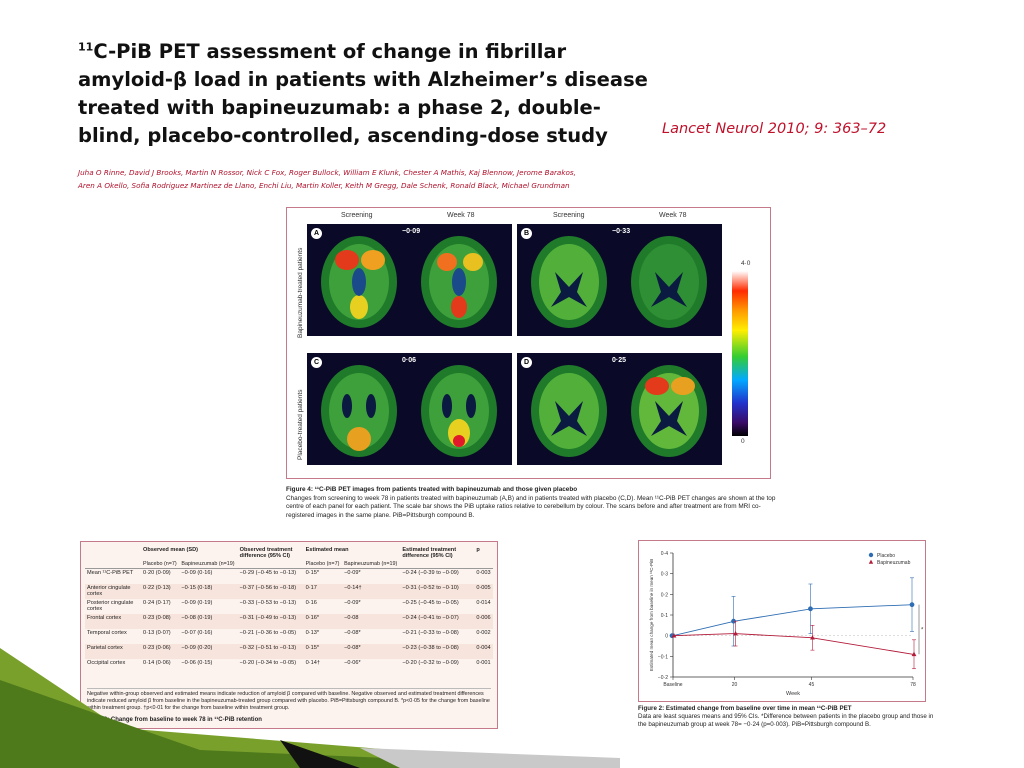 Image resolution: width=1024 pixels, height=768 pixels. Describe the element at coordinates (461, 215) in the screenshot. I see `column-label: Week 78` at that location.